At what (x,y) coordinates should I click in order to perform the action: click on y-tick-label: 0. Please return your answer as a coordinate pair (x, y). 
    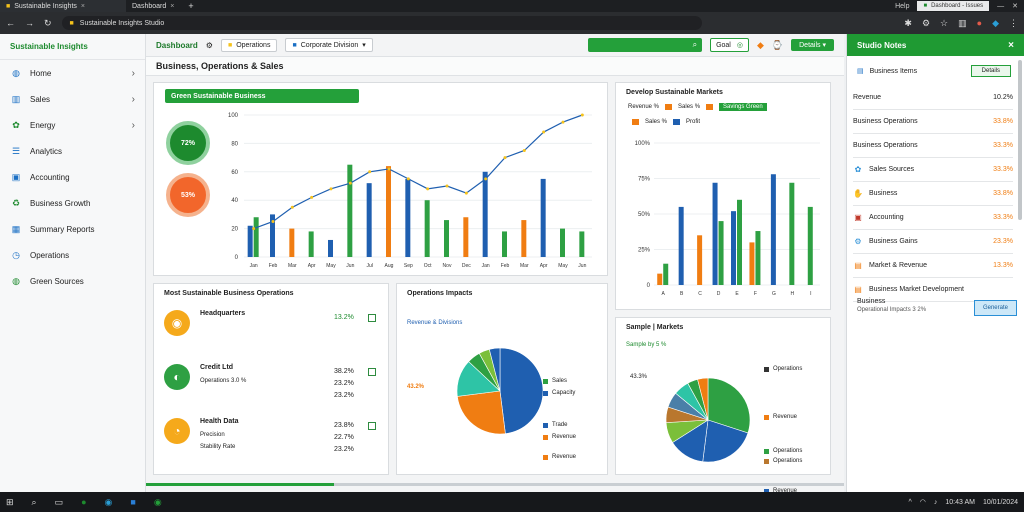
    Looking at the image, I should click on (237, 258).